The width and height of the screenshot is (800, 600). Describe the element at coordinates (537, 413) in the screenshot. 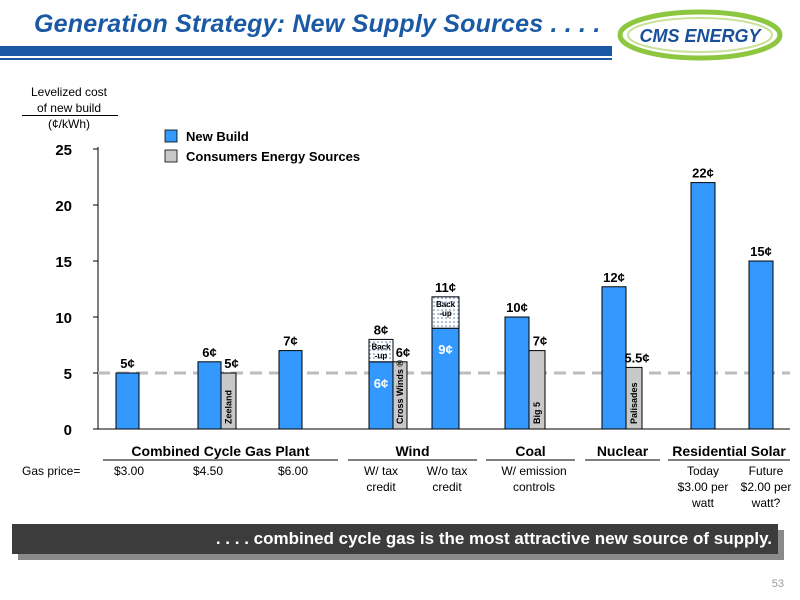

I see `bar-inner-label: Big 5` at that location.